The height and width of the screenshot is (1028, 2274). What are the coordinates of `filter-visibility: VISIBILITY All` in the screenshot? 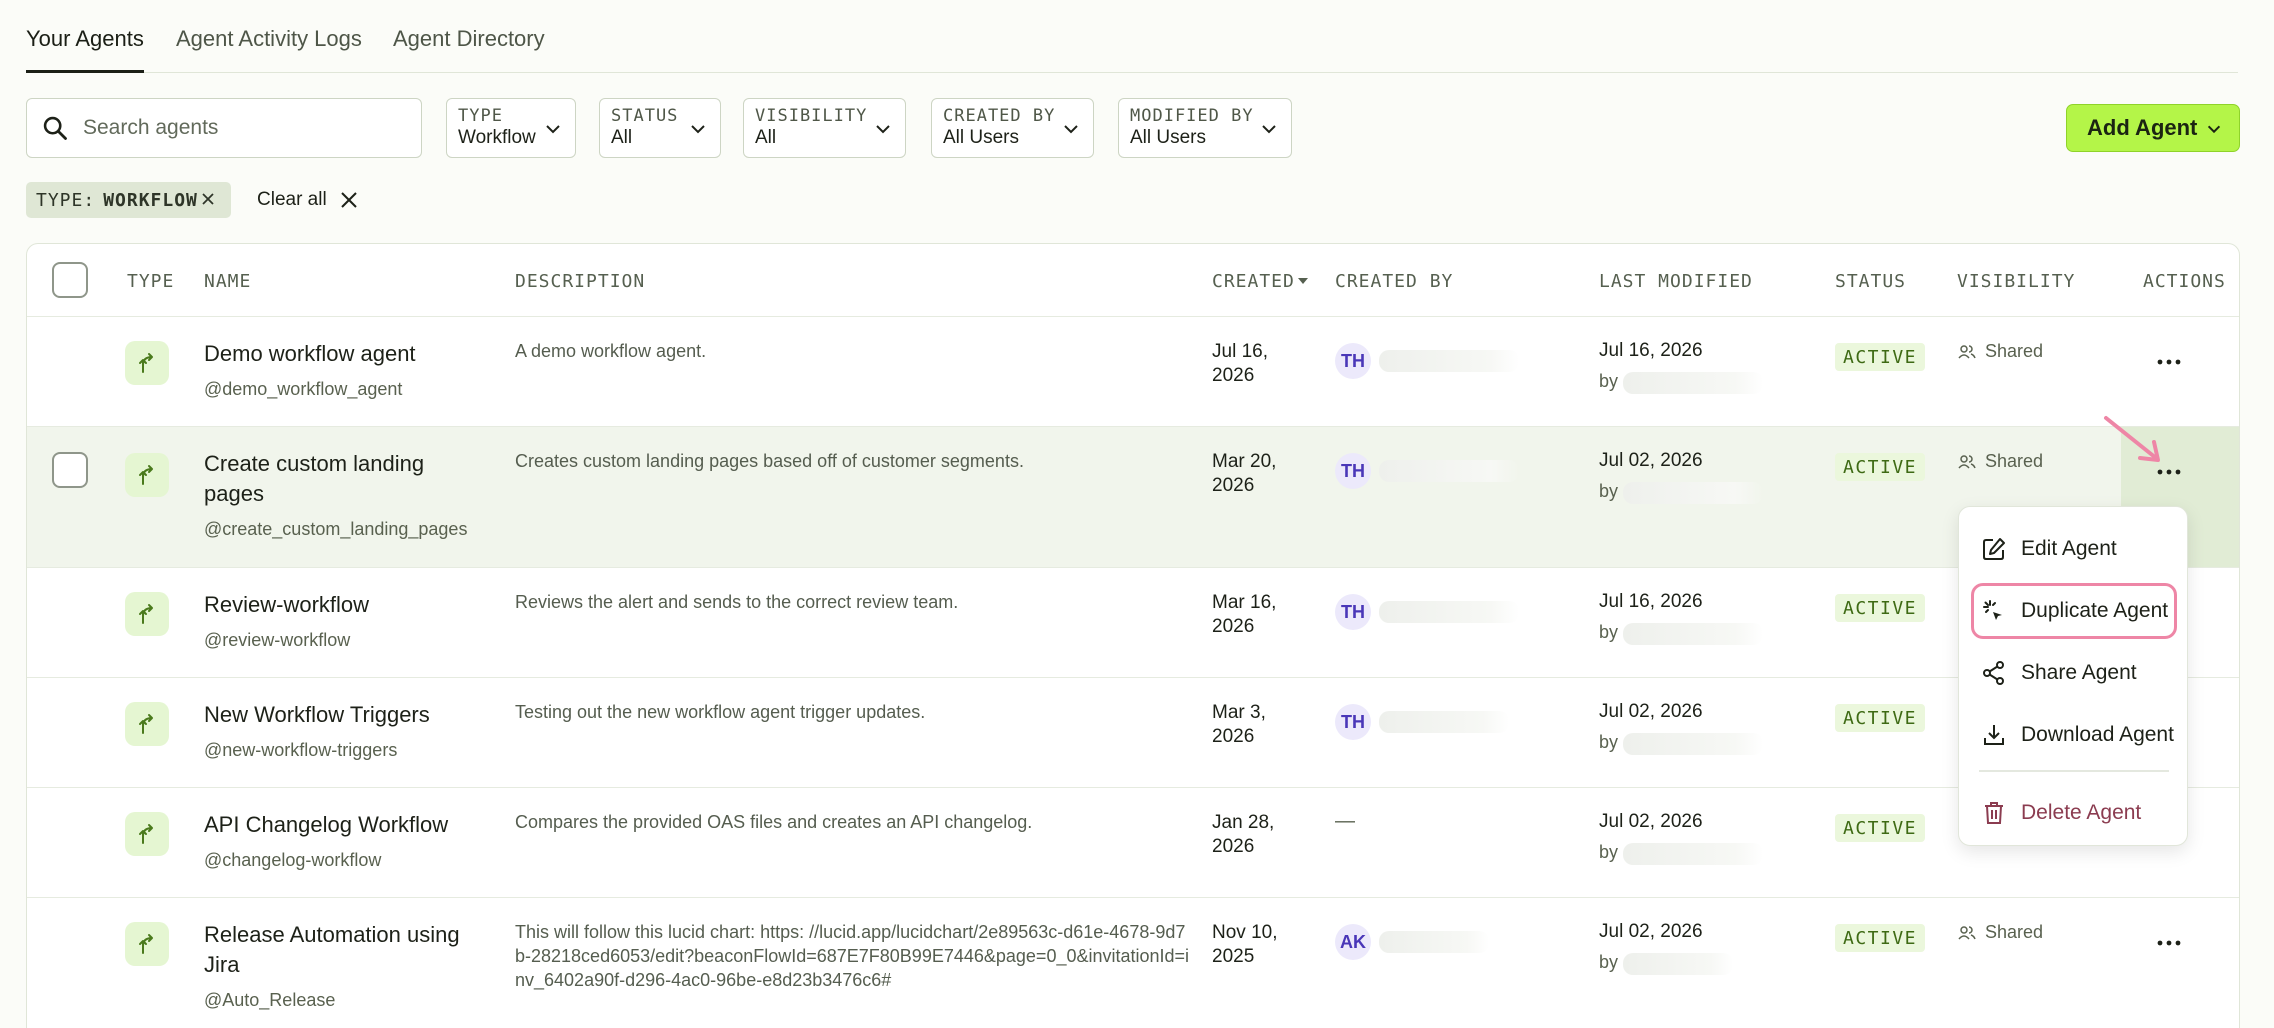 It's located at (824, 128).